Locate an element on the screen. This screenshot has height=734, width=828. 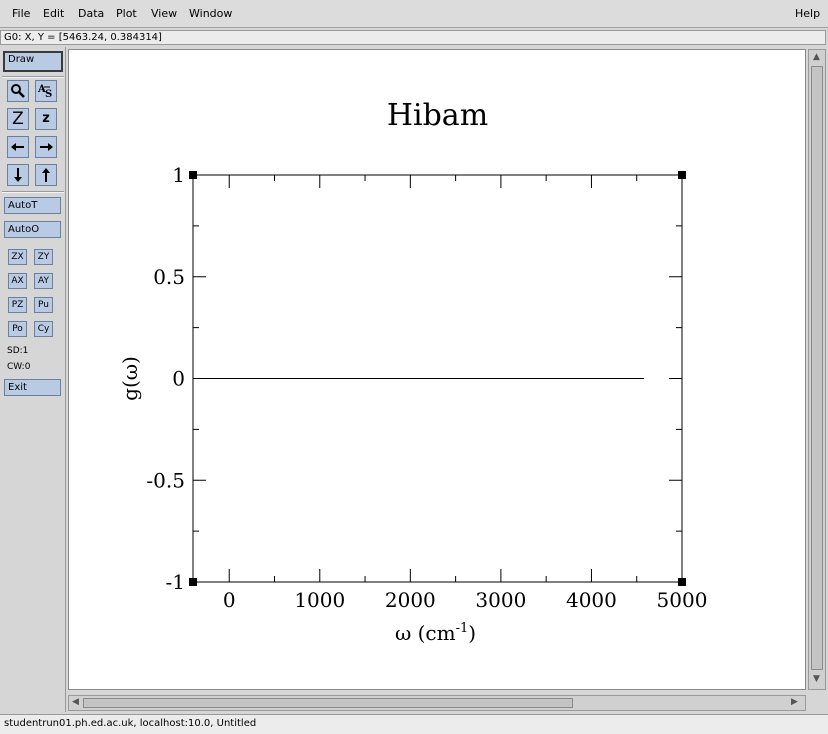
scroll-left-arrow-icon: ◀ is located at coordinates (75, 702).